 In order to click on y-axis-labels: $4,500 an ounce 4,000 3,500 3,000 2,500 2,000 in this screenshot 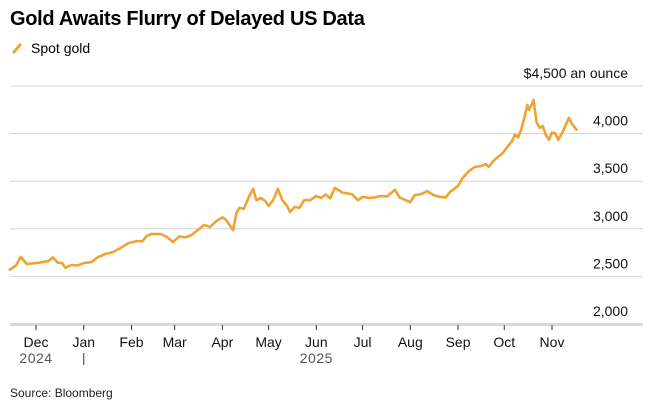, I will do `click(576, 192)`.